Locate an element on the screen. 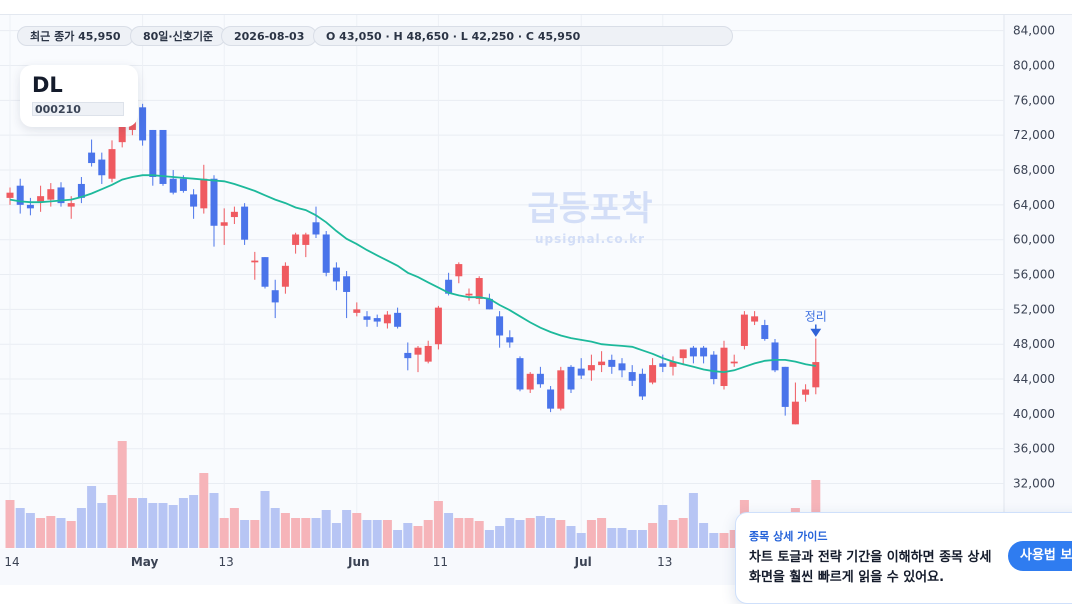 The height and width of the screenshot is (604, 1072). y-tick-label: 56,000 is located at coordinates (1034, 275).